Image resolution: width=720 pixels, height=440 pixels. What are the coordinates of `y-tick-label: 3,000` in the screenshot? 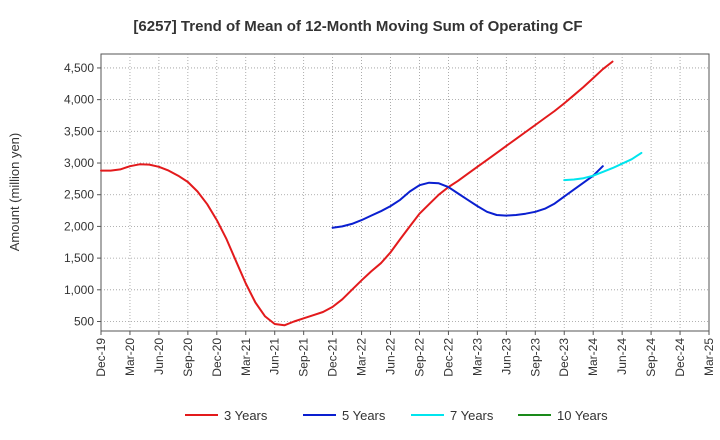 It's located at (79, 163).